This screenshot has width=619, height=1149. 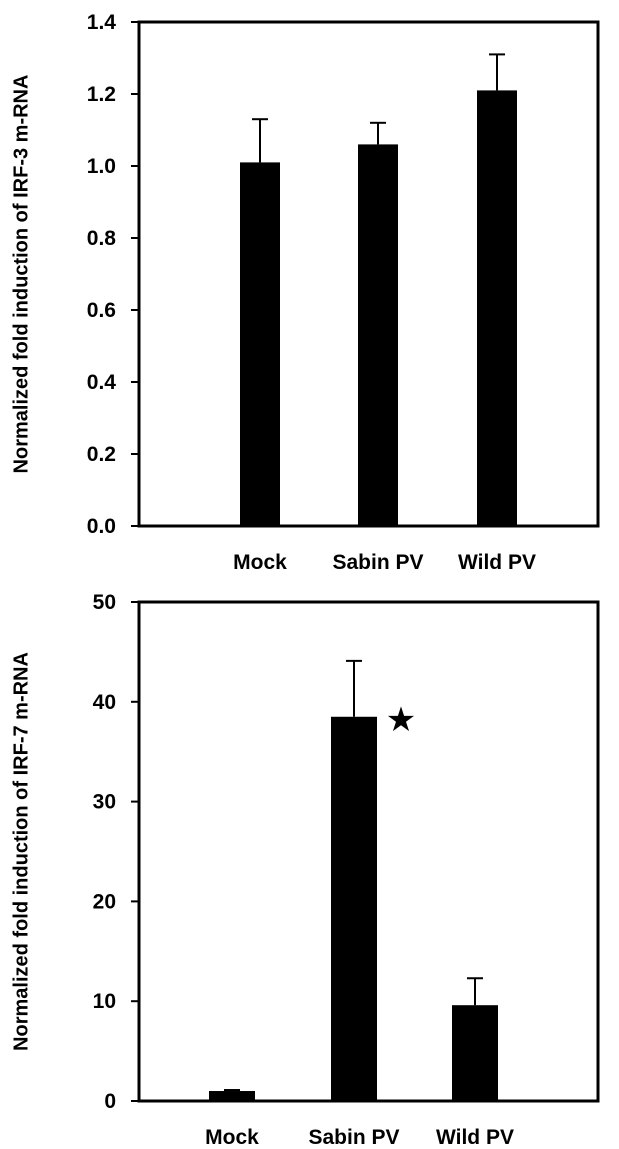 What do you see at coordinates (104, 802) in the screenshot?
I see `y-tick-label: 30` at bounding box center [104, 802].